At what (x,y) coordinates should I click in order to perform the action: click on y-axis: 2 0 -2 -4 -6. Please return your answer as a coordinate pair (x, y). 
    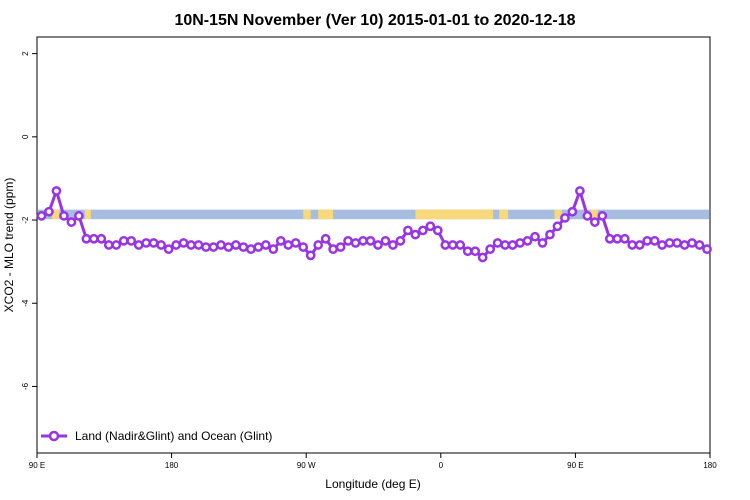
    Looking at the image, I should click on (29, 220).